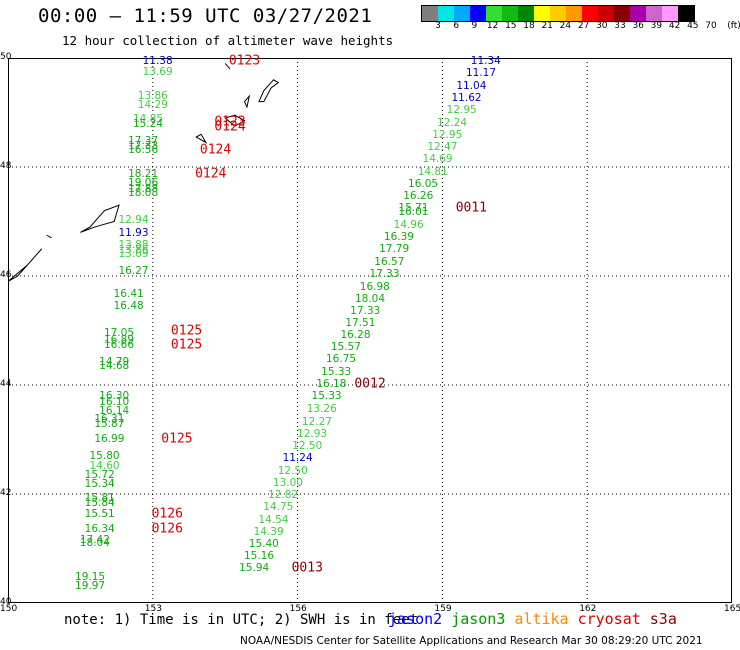  Describe the element at coordinates (415, 619) in the screenshot. I see `legend-item-jason2: jason2` at that location.